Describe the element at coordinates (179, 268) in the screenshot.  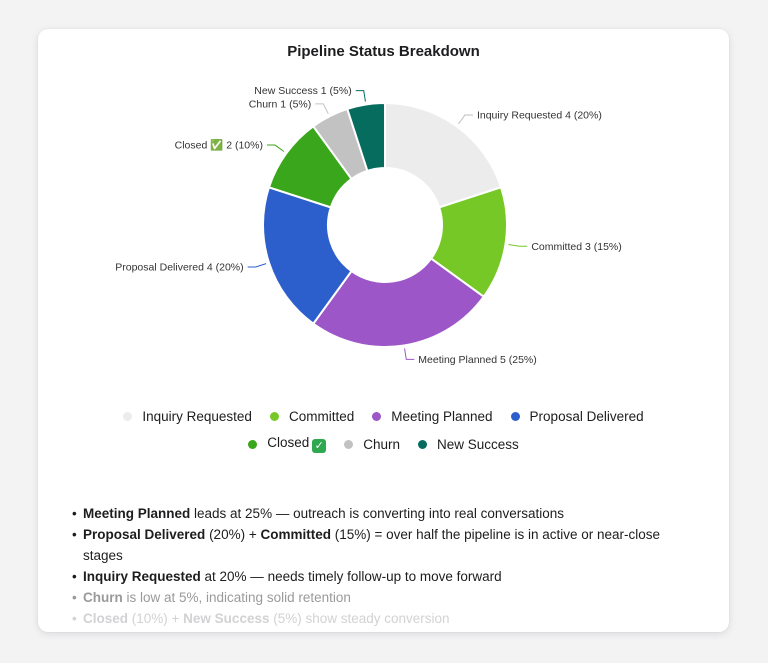
I see `slice-label-proposal-delivered: Proposal Delivered 4 (20%)` at that location.